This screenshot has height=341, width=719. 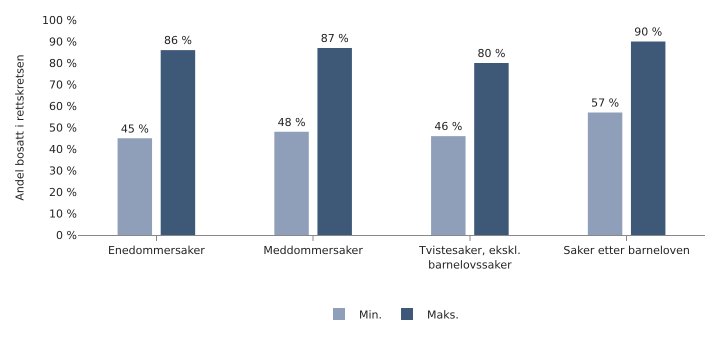 What do you see at coordinates (605, 103) in the screenshot?
I see `data-label: 57 %` at bounding box center [605, 103].